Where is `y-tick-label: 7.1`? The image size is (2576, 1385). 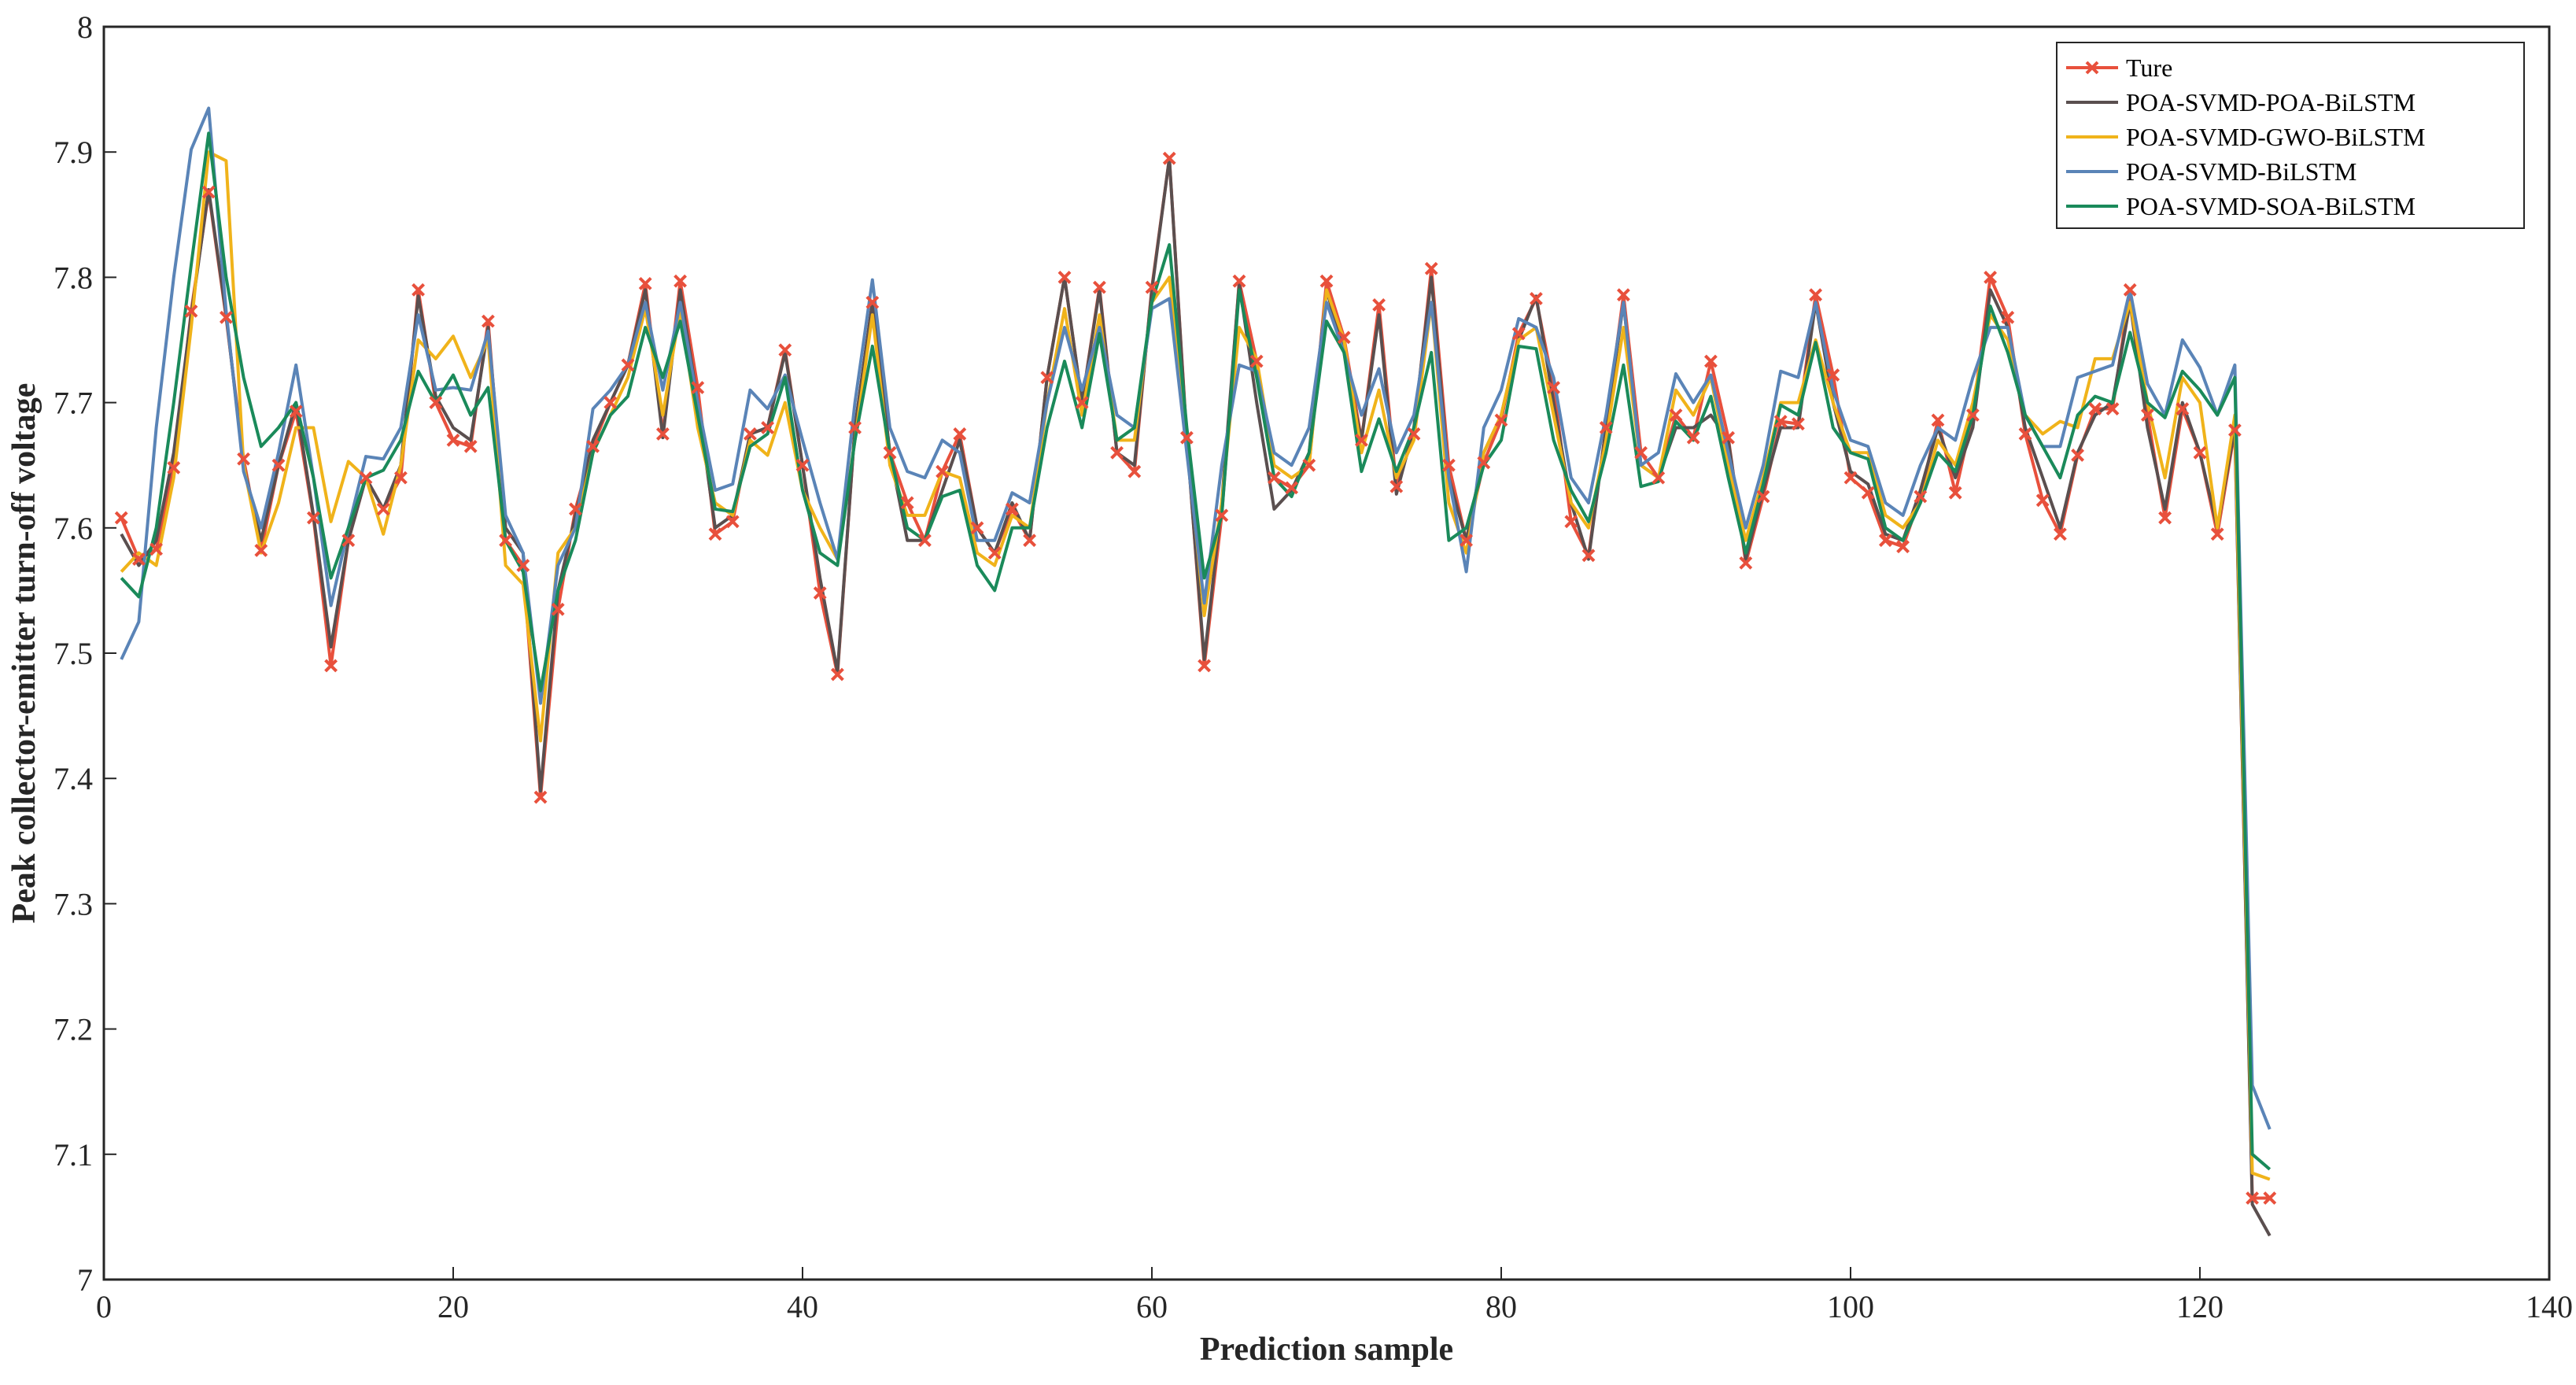
y-tick-label: 7.1 is located at coordinates (73, 1155).